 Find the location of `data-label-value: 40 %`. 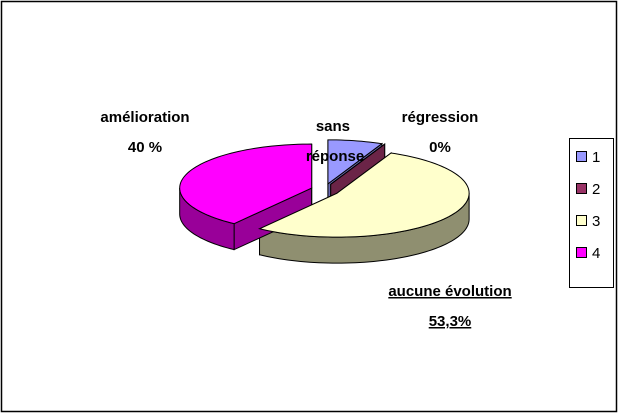

data-label-value: 40 % is located at coordinates (145, 147).